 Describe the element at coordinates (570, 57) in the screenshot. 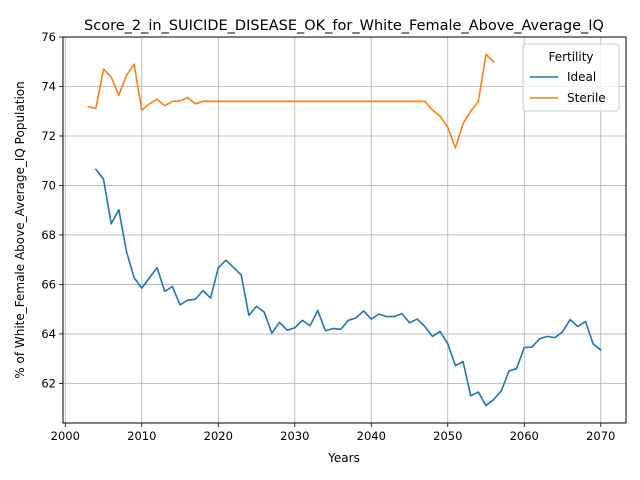

I see `legend-title: Fertility` at that location.